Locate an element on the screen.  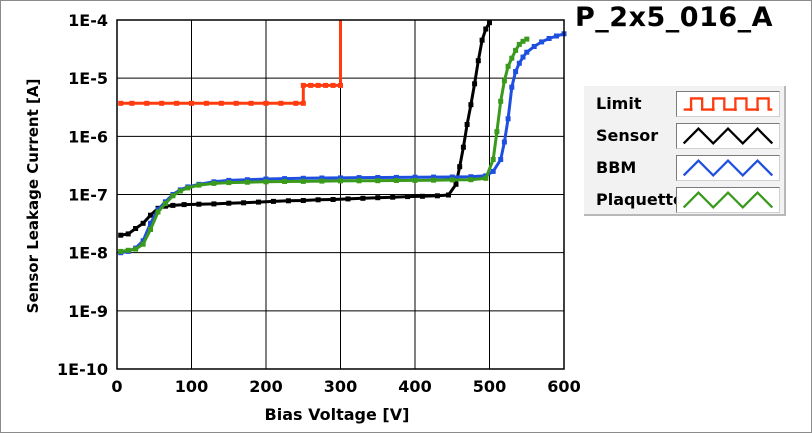
x-tick-label: 500 is located at coordinates (489, 386).